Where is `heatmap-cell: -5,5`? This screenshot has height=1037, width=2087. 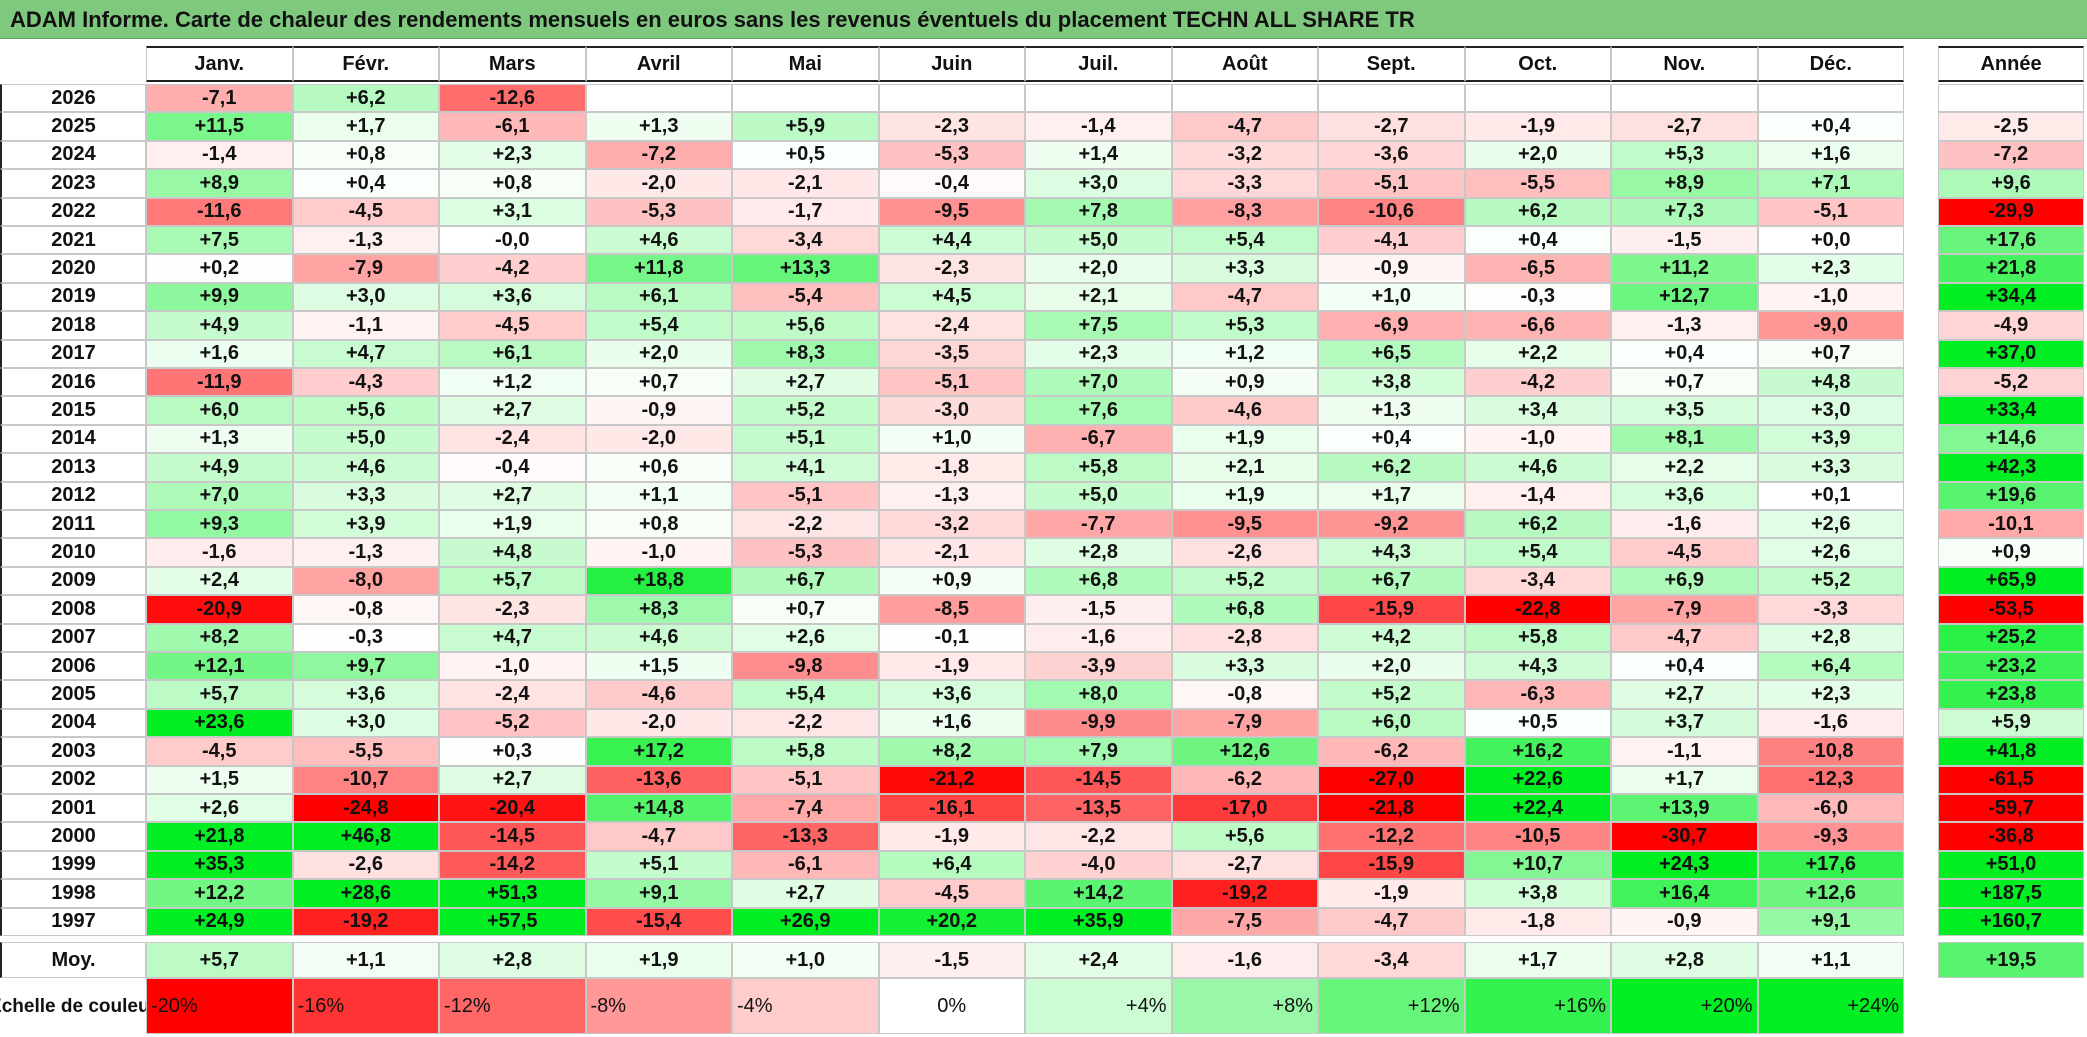 heatmap-cell: -5,5 is located at coordinates (365, 751).